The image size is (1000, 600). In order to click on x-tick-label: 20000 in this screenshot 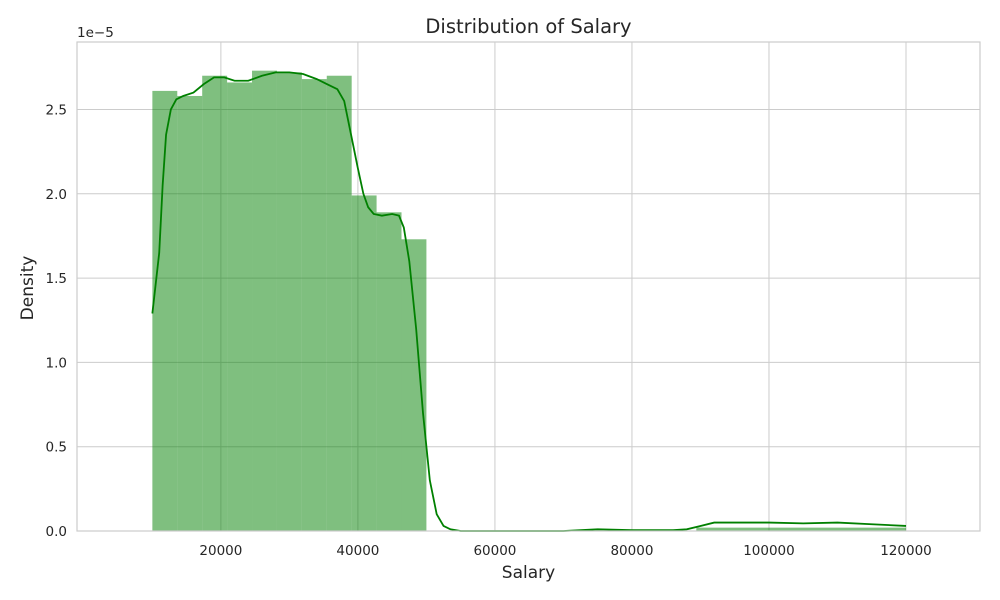, I will do `click(220, 551)`.